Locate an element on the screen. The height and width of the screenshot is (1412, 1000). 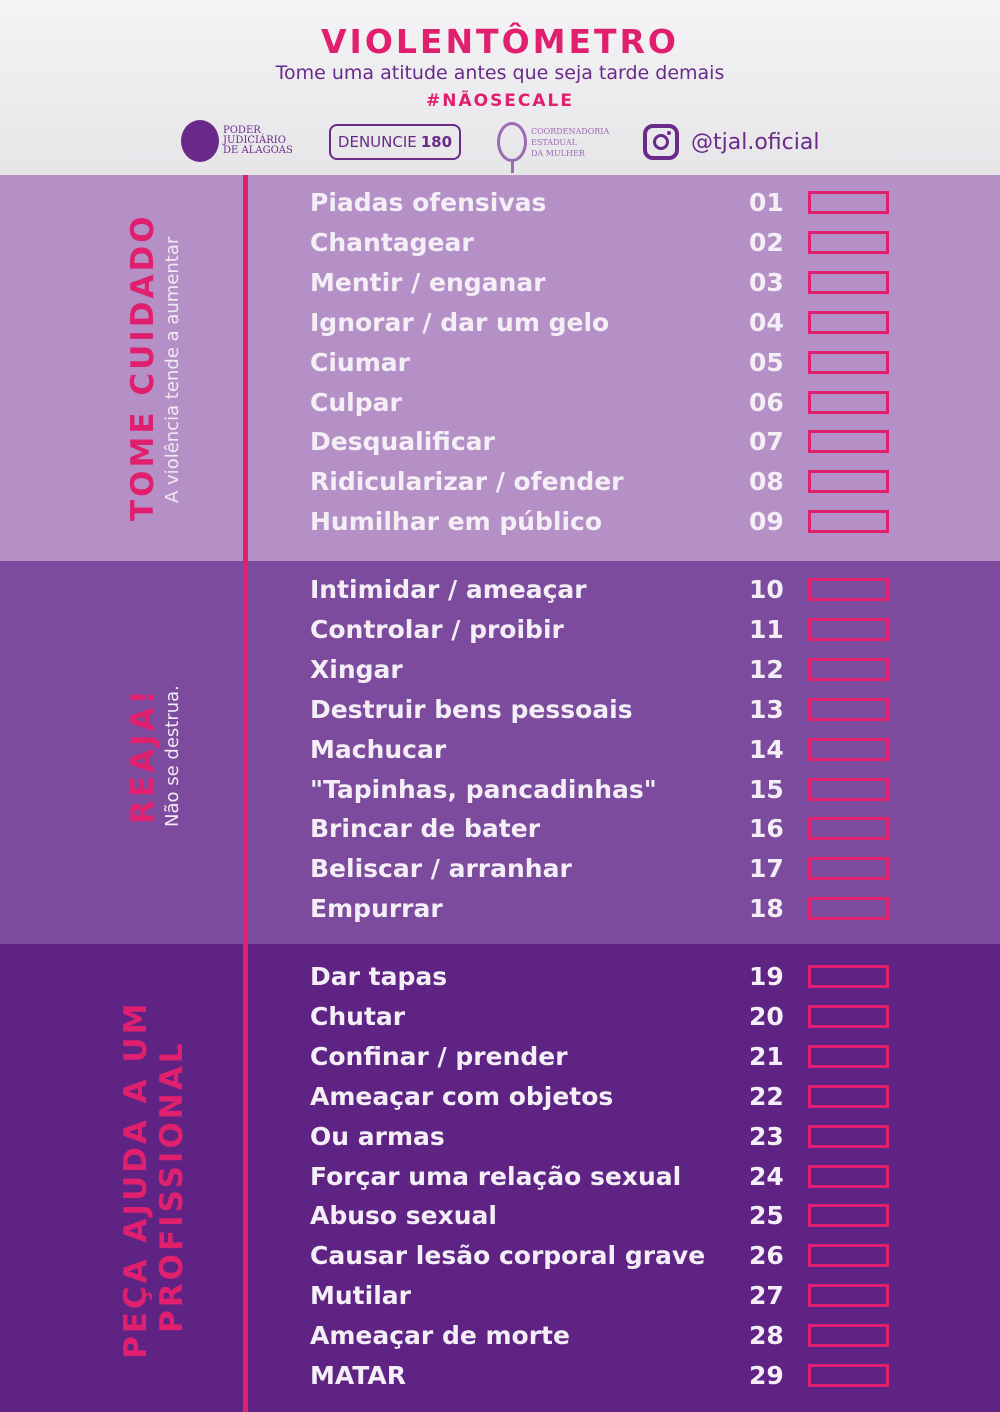
seal-icon is located at coordinates (200, 141).